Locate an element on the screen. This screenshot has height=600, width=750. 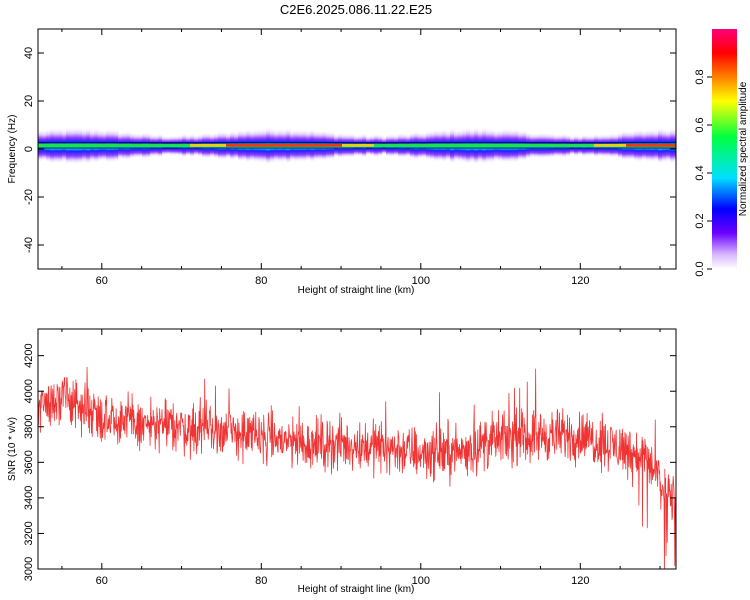
spectrogram-ytick-label: 20 is located at coordinates (29, 101).